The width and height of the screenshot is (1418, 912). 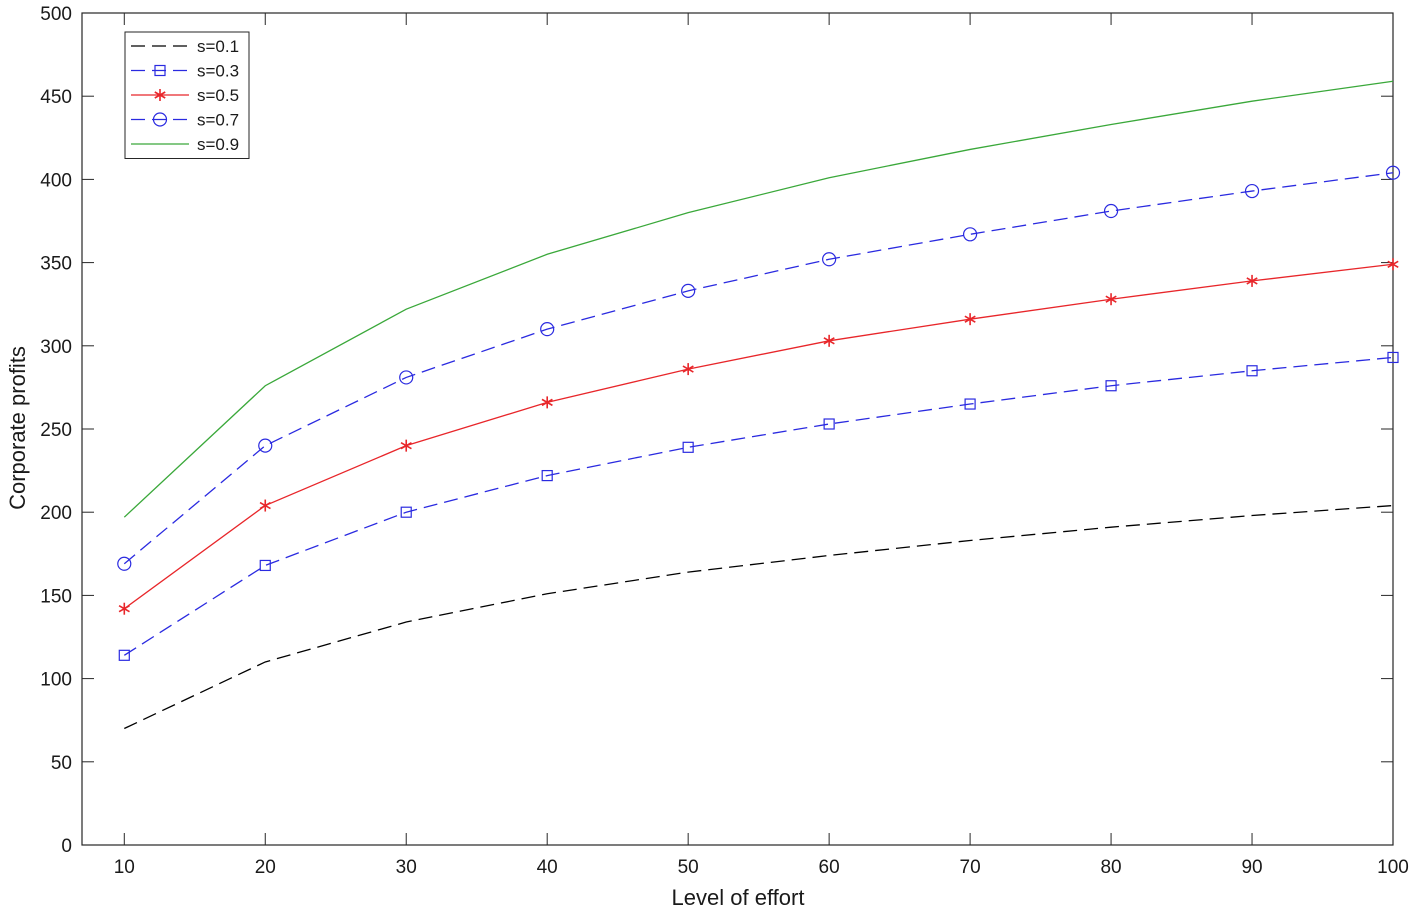 What do you see at coordinates (56, 264) in the screenshot?
I see `y-tick-label: 350` at bounding box center [56, 264].